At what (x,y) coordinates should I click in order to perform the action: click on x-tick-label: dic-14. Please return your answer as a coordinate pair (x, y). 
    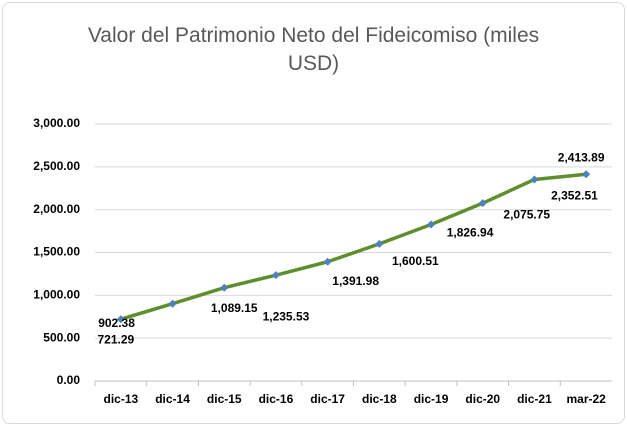
    Looking at the image, I should click on (172, 399).